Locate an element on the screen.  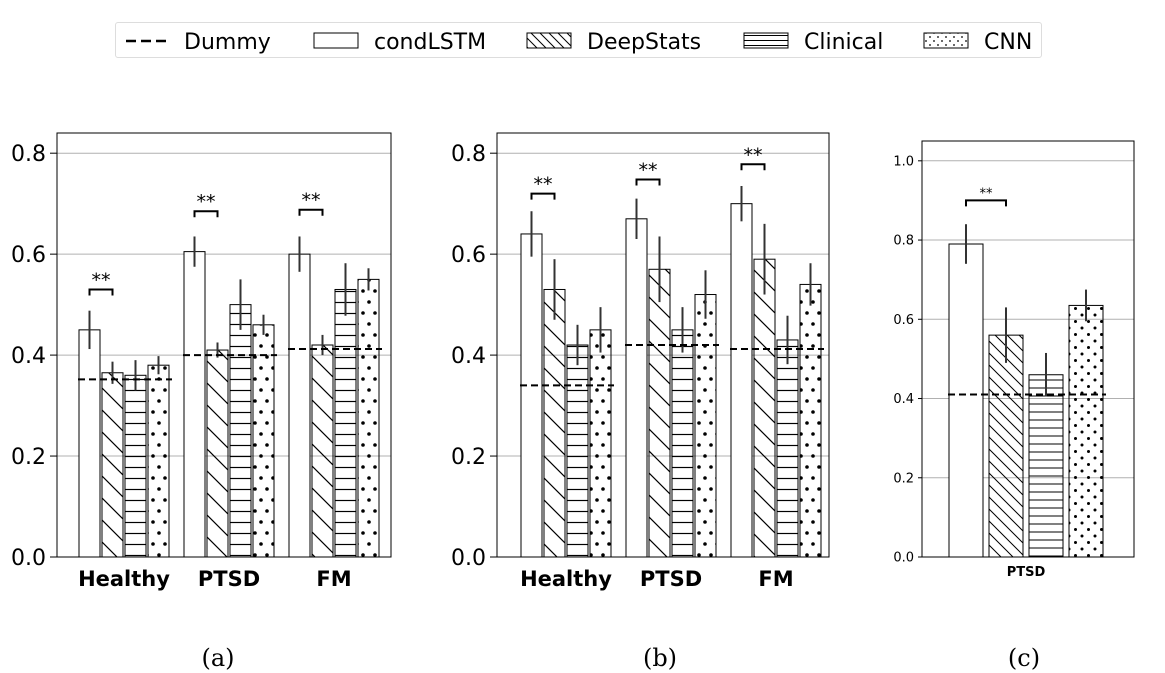
chart-caption: (c) is located at coordinates (1024, 658).